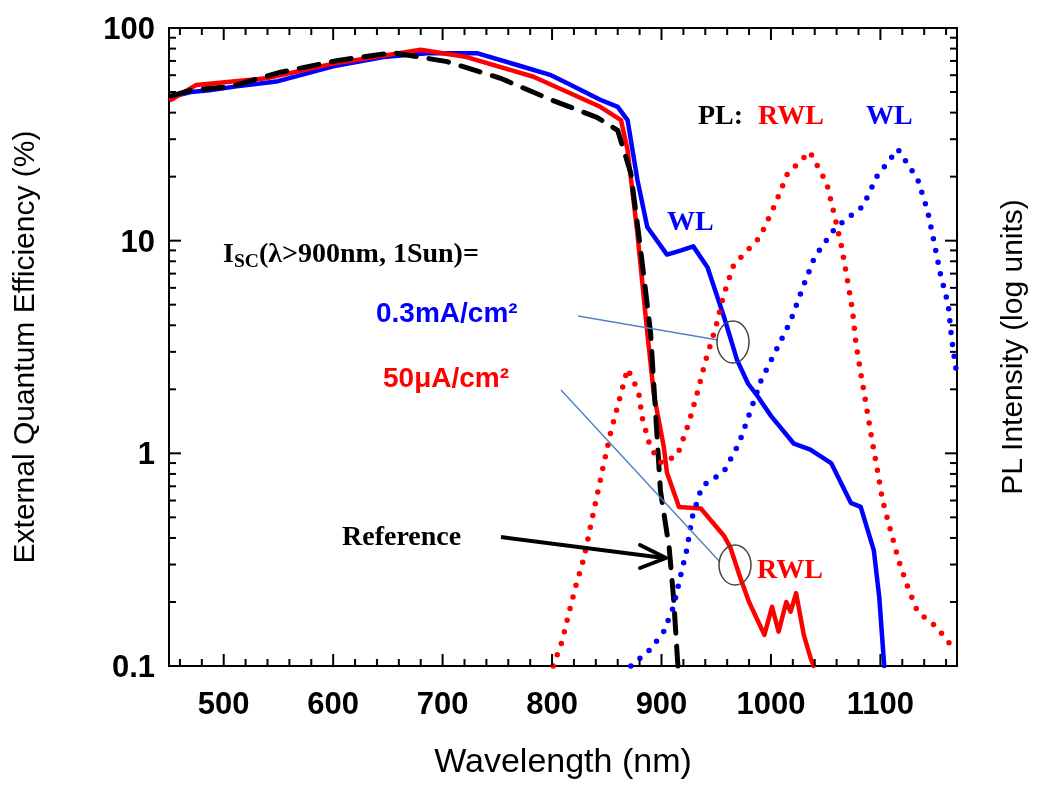 This screenshot has width=1049, height=789. I want to click on text: Reference, so click(402, 535).